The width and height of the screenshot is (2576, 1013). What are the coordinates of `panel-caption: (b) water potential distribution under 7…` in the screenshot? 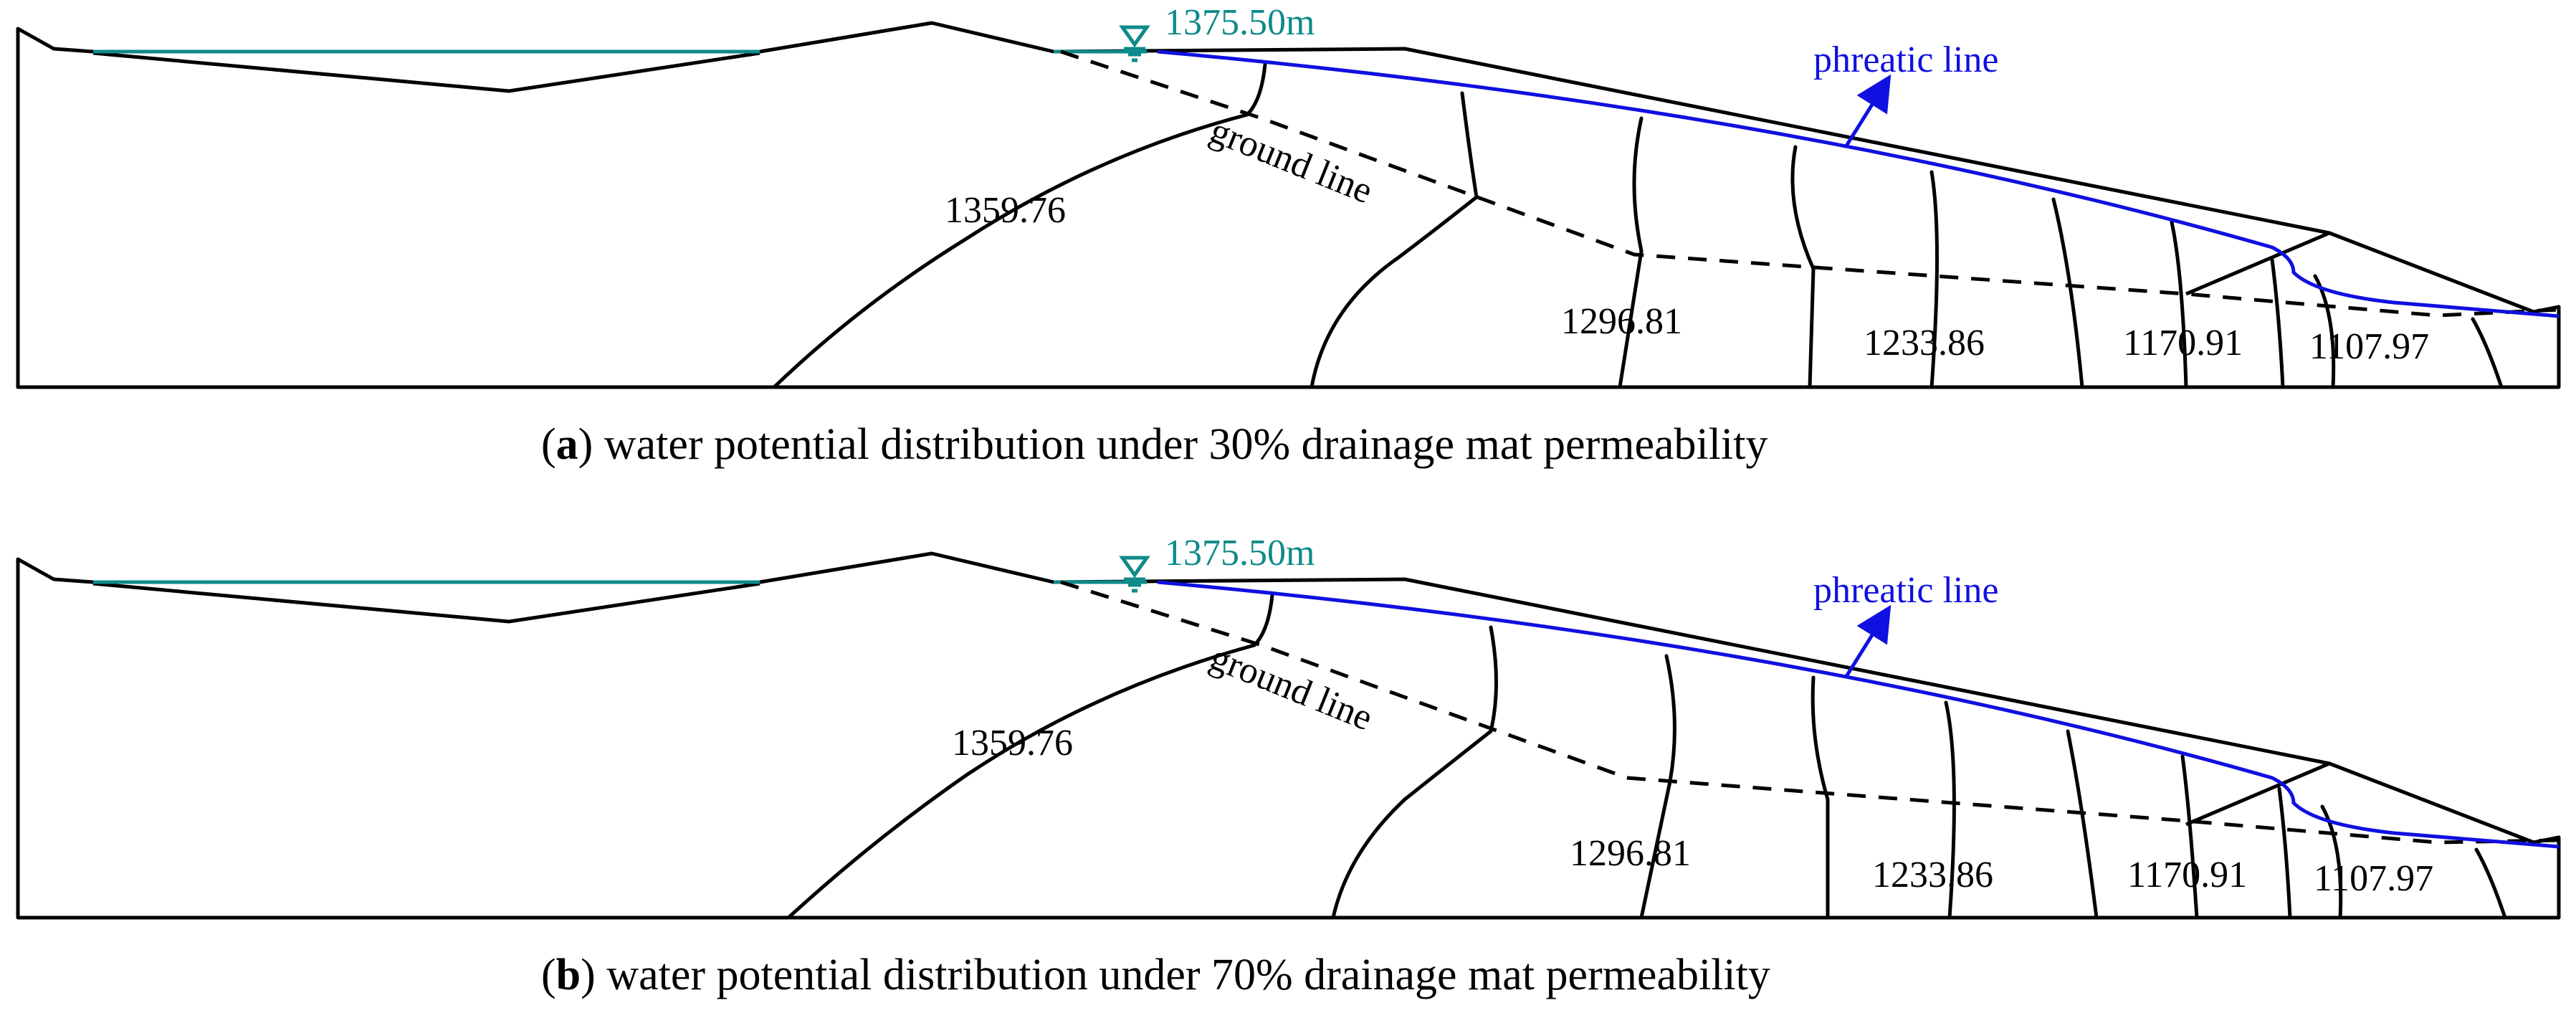 It's located at (1155, 975).